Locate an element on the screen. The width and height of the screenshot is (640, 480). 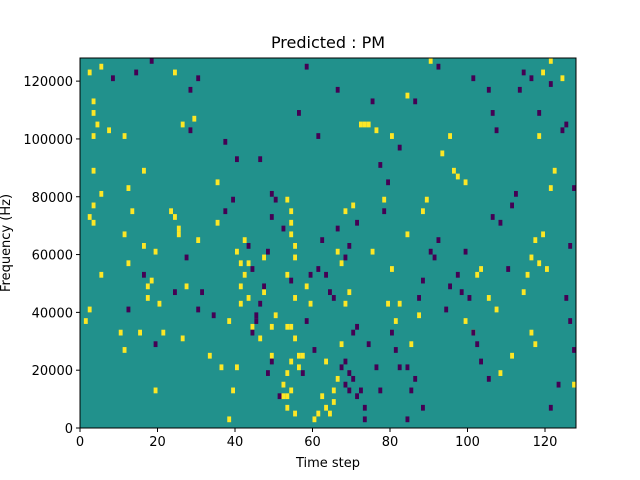
x-axis: 0 20 40 60 80 100 120 is located at coordinates (316, 439).